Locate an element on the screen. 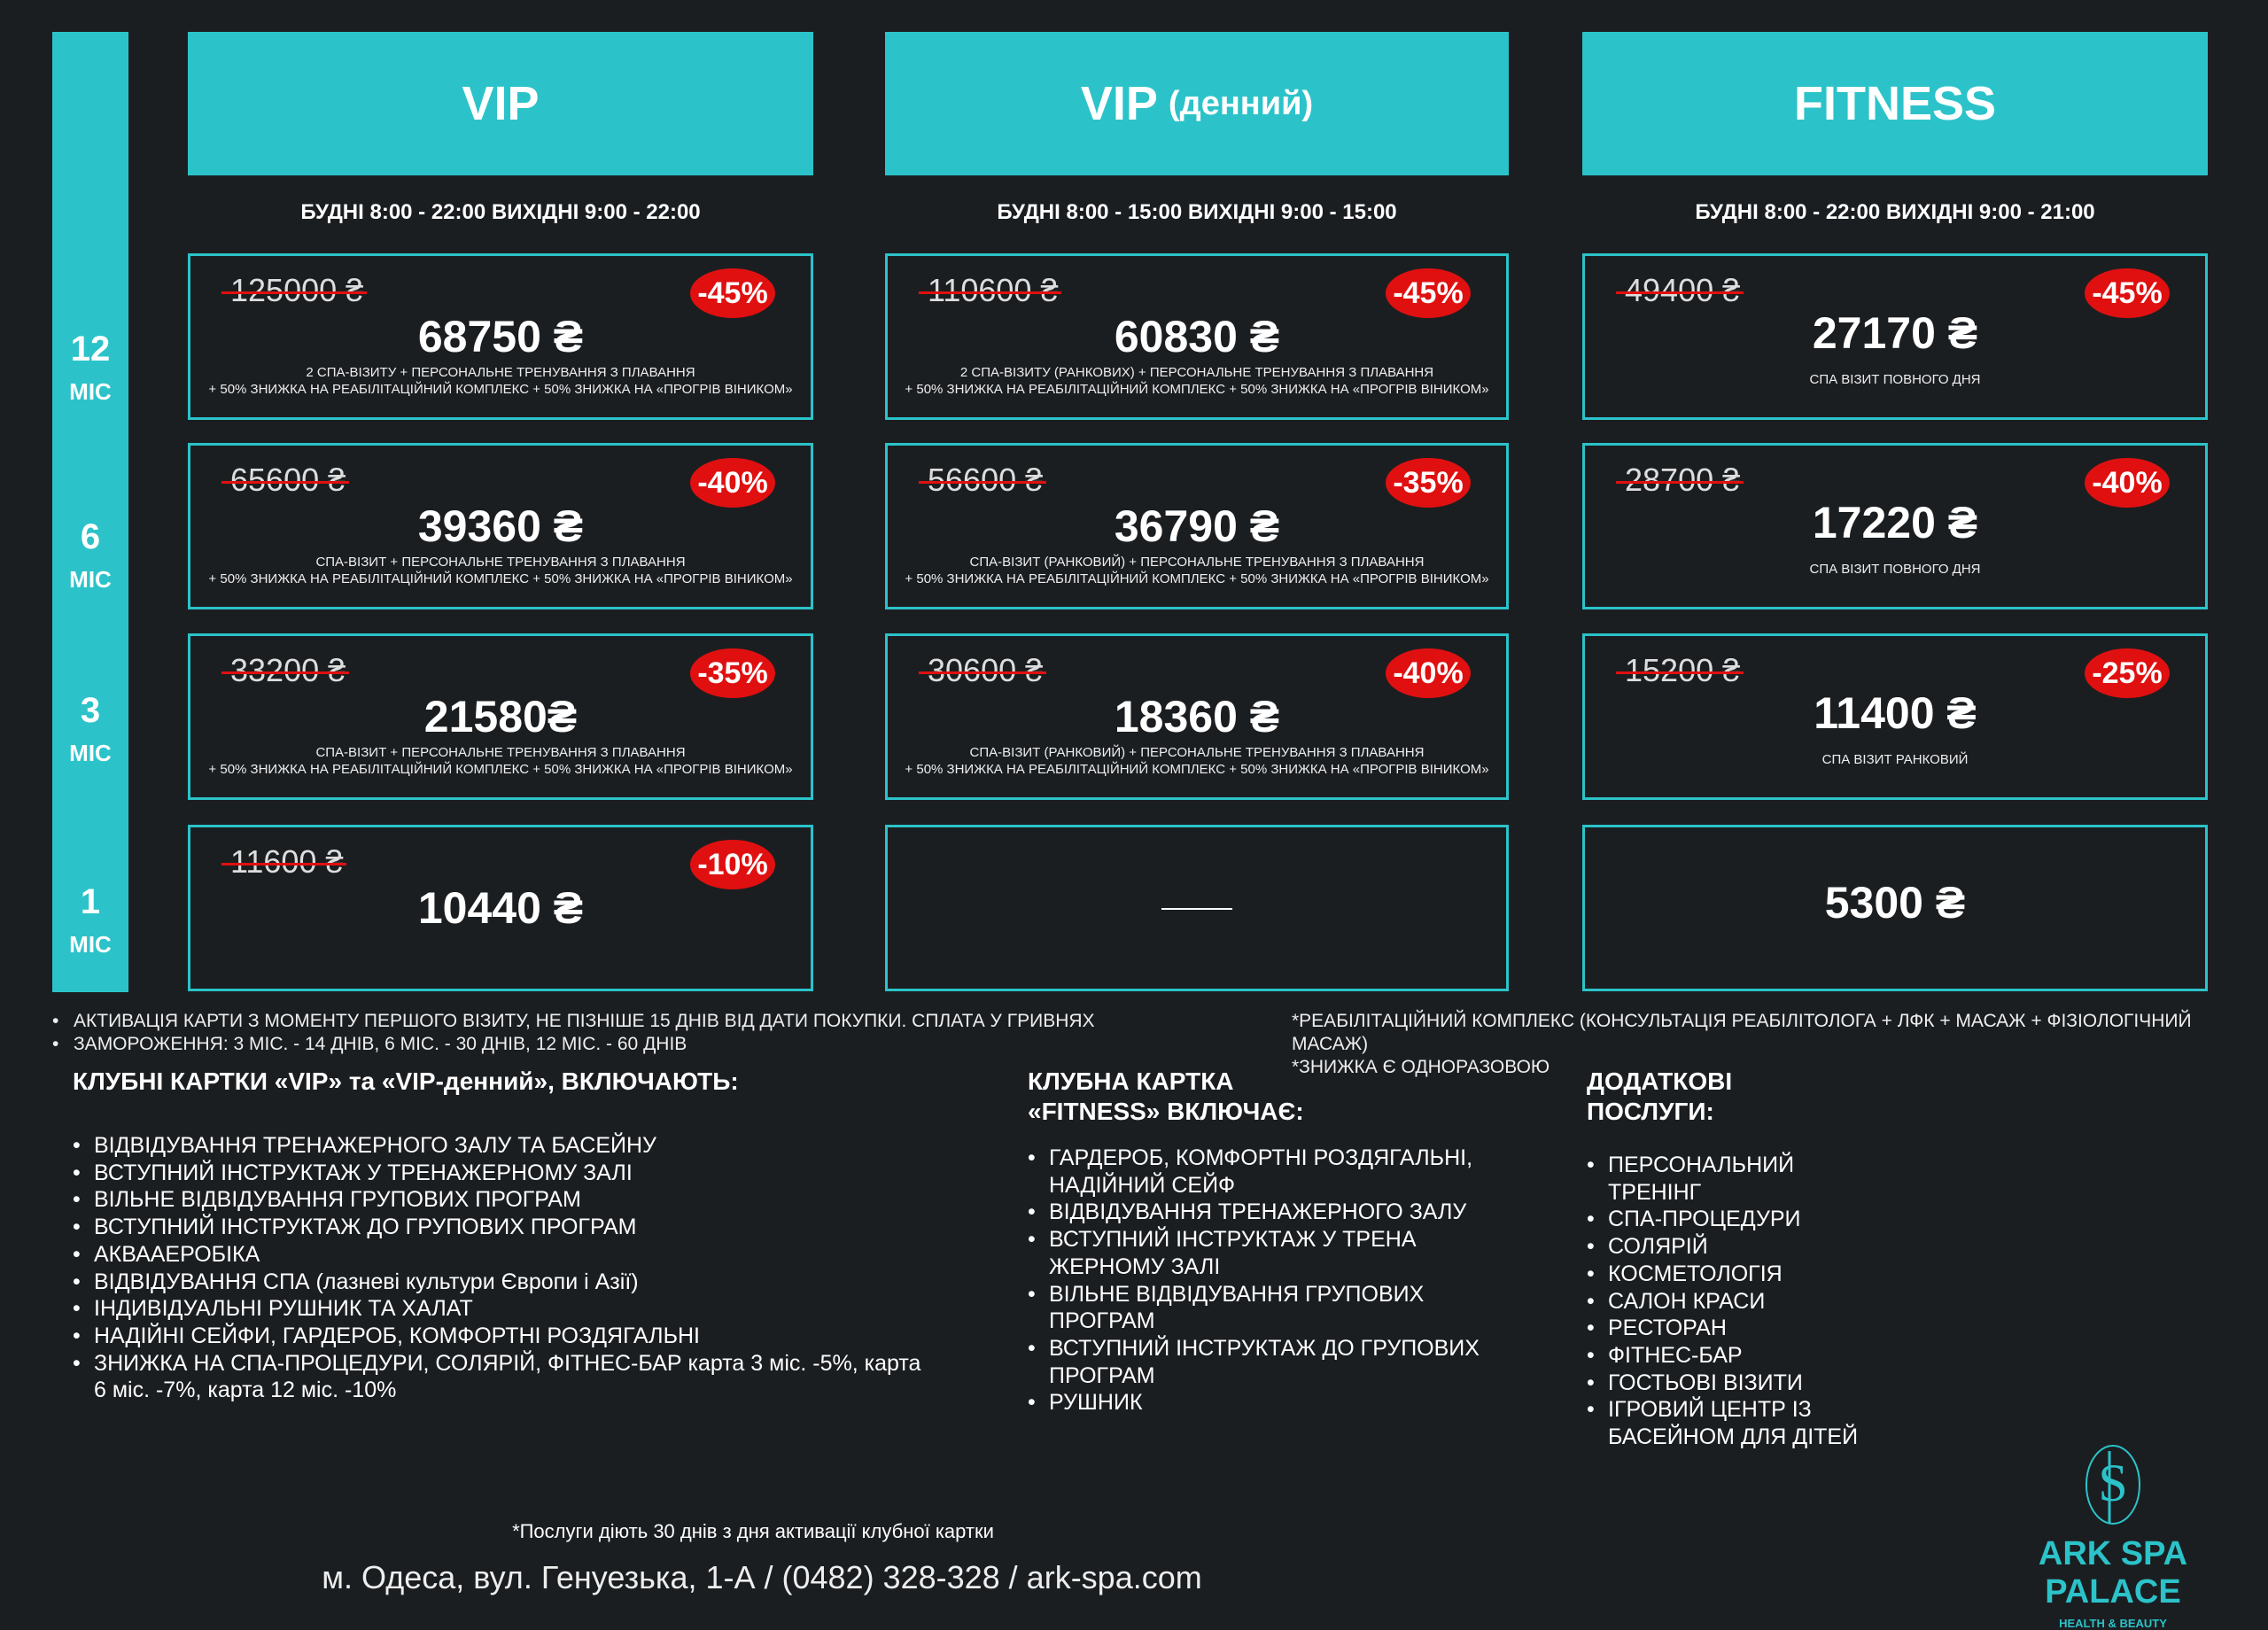  current-price: 60830 ₴ is located at coordinates (1197, 336).